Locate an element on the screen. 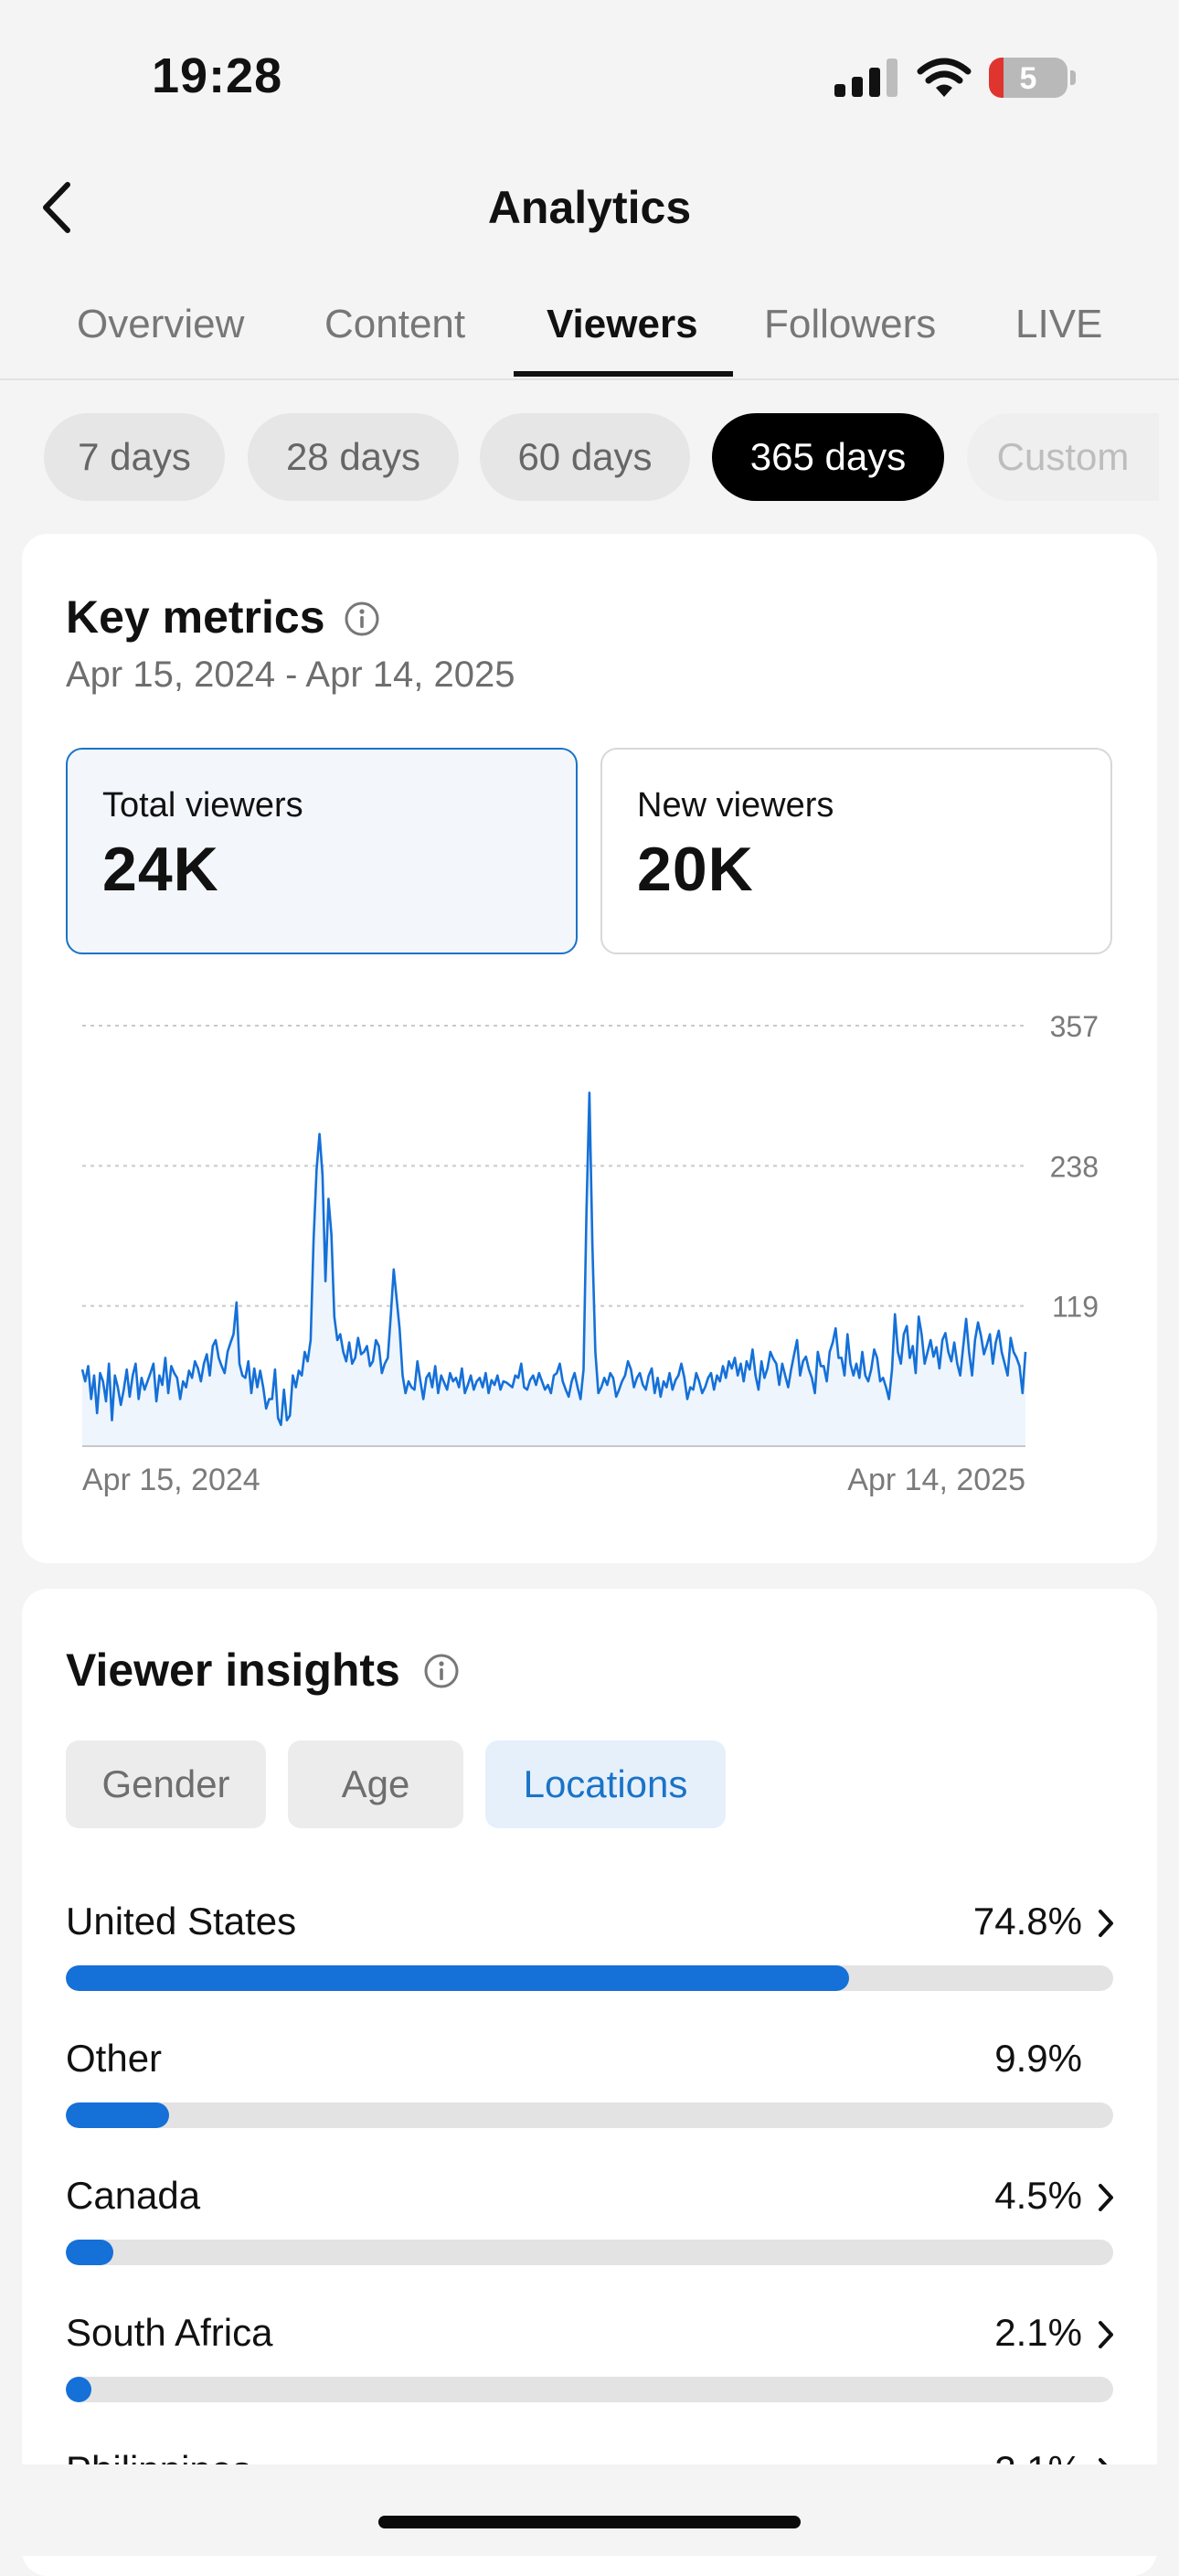 The image size is (1179, 2576). tab-viewers: Viewers is located at coordinates (622, 324).